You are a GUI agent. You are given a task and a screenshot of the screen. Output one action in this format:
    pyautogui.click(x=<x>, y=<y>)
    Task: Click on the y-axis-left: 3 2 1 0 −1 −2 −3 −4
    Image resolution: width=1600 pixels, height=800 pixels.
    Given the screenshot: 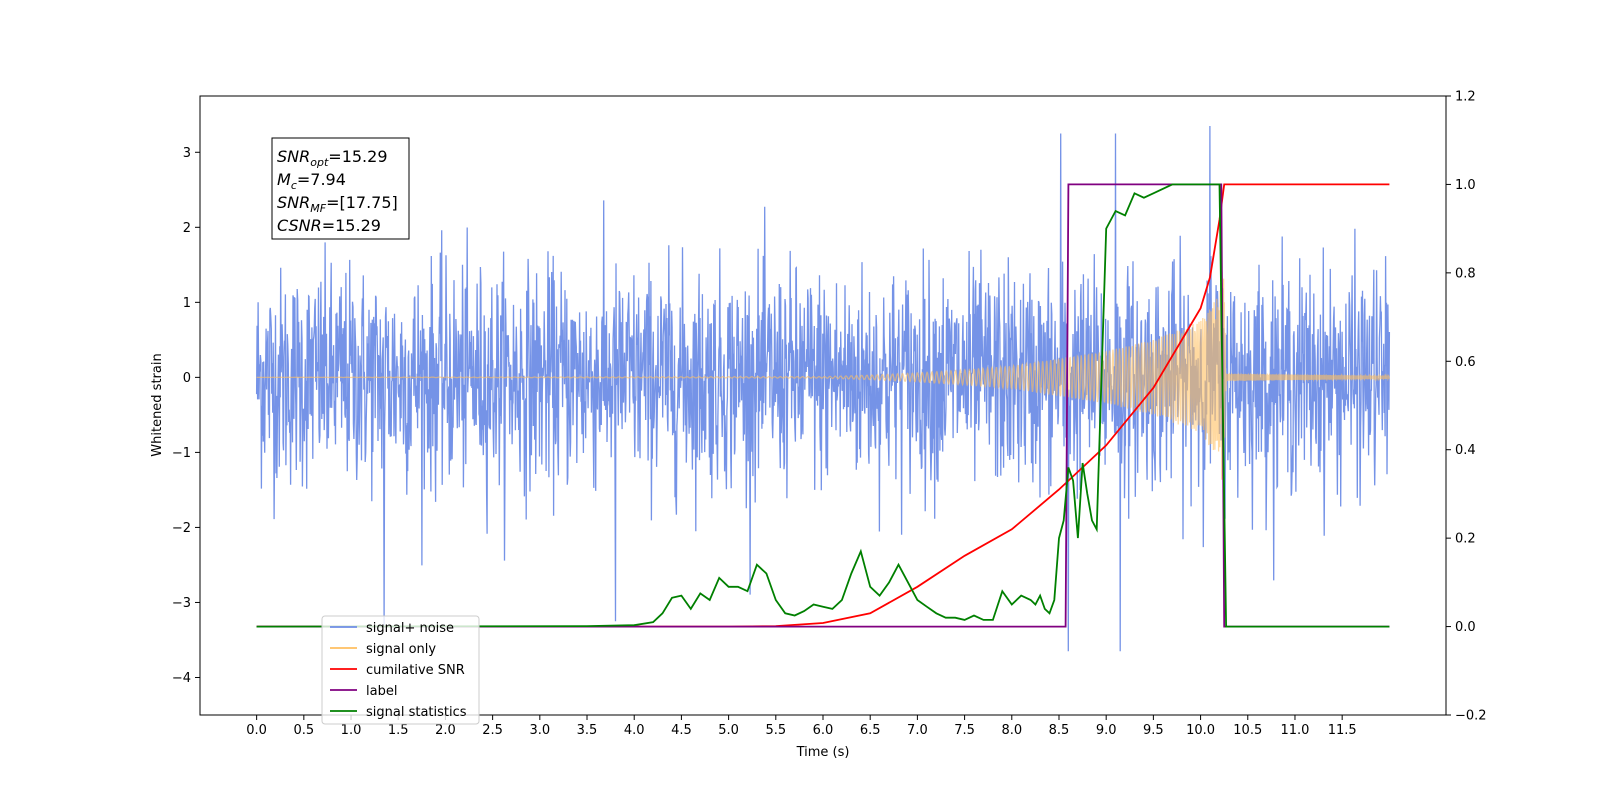 What is the action you would take?
    pyautogui.click(x=186, y=416)
    